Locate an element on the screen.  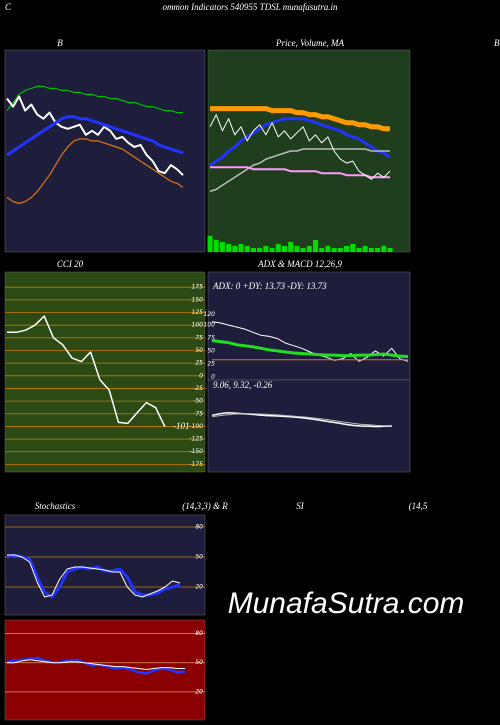
y-tick-label: 120 is located at coordinates (210, 314).